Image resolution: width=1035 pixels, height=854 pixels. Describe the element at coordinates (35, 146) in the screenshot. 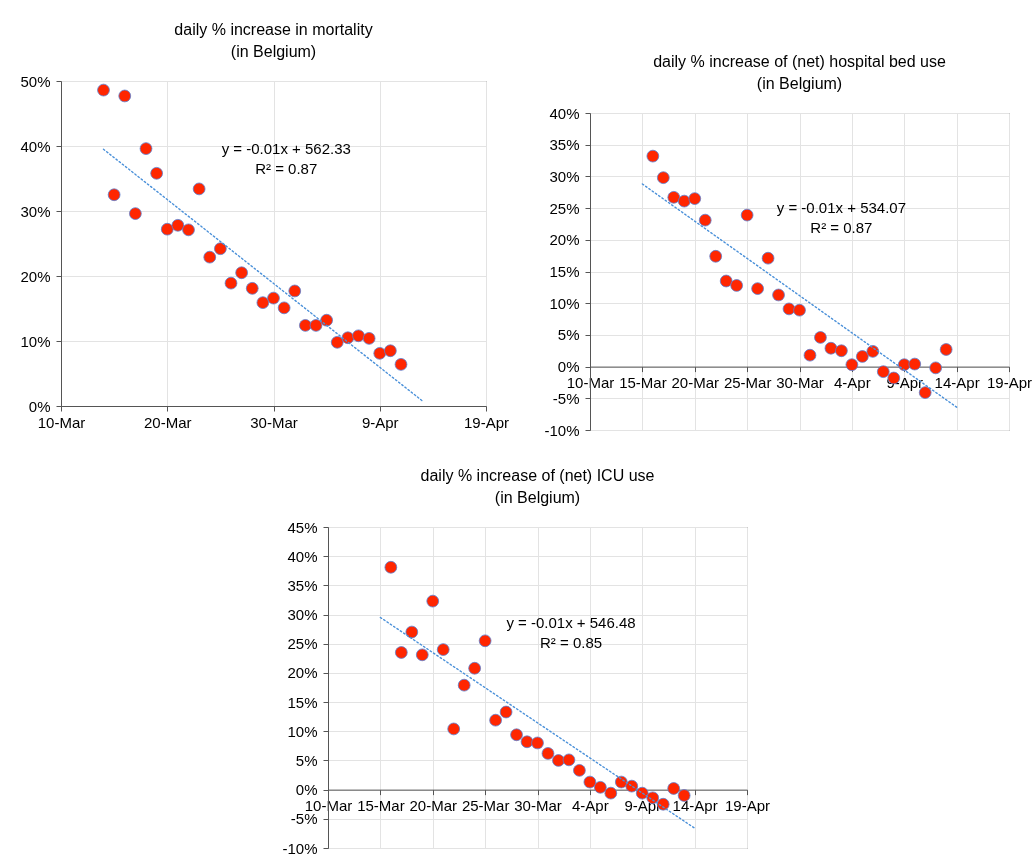

I see `y-tick-label: 40%` at that location.